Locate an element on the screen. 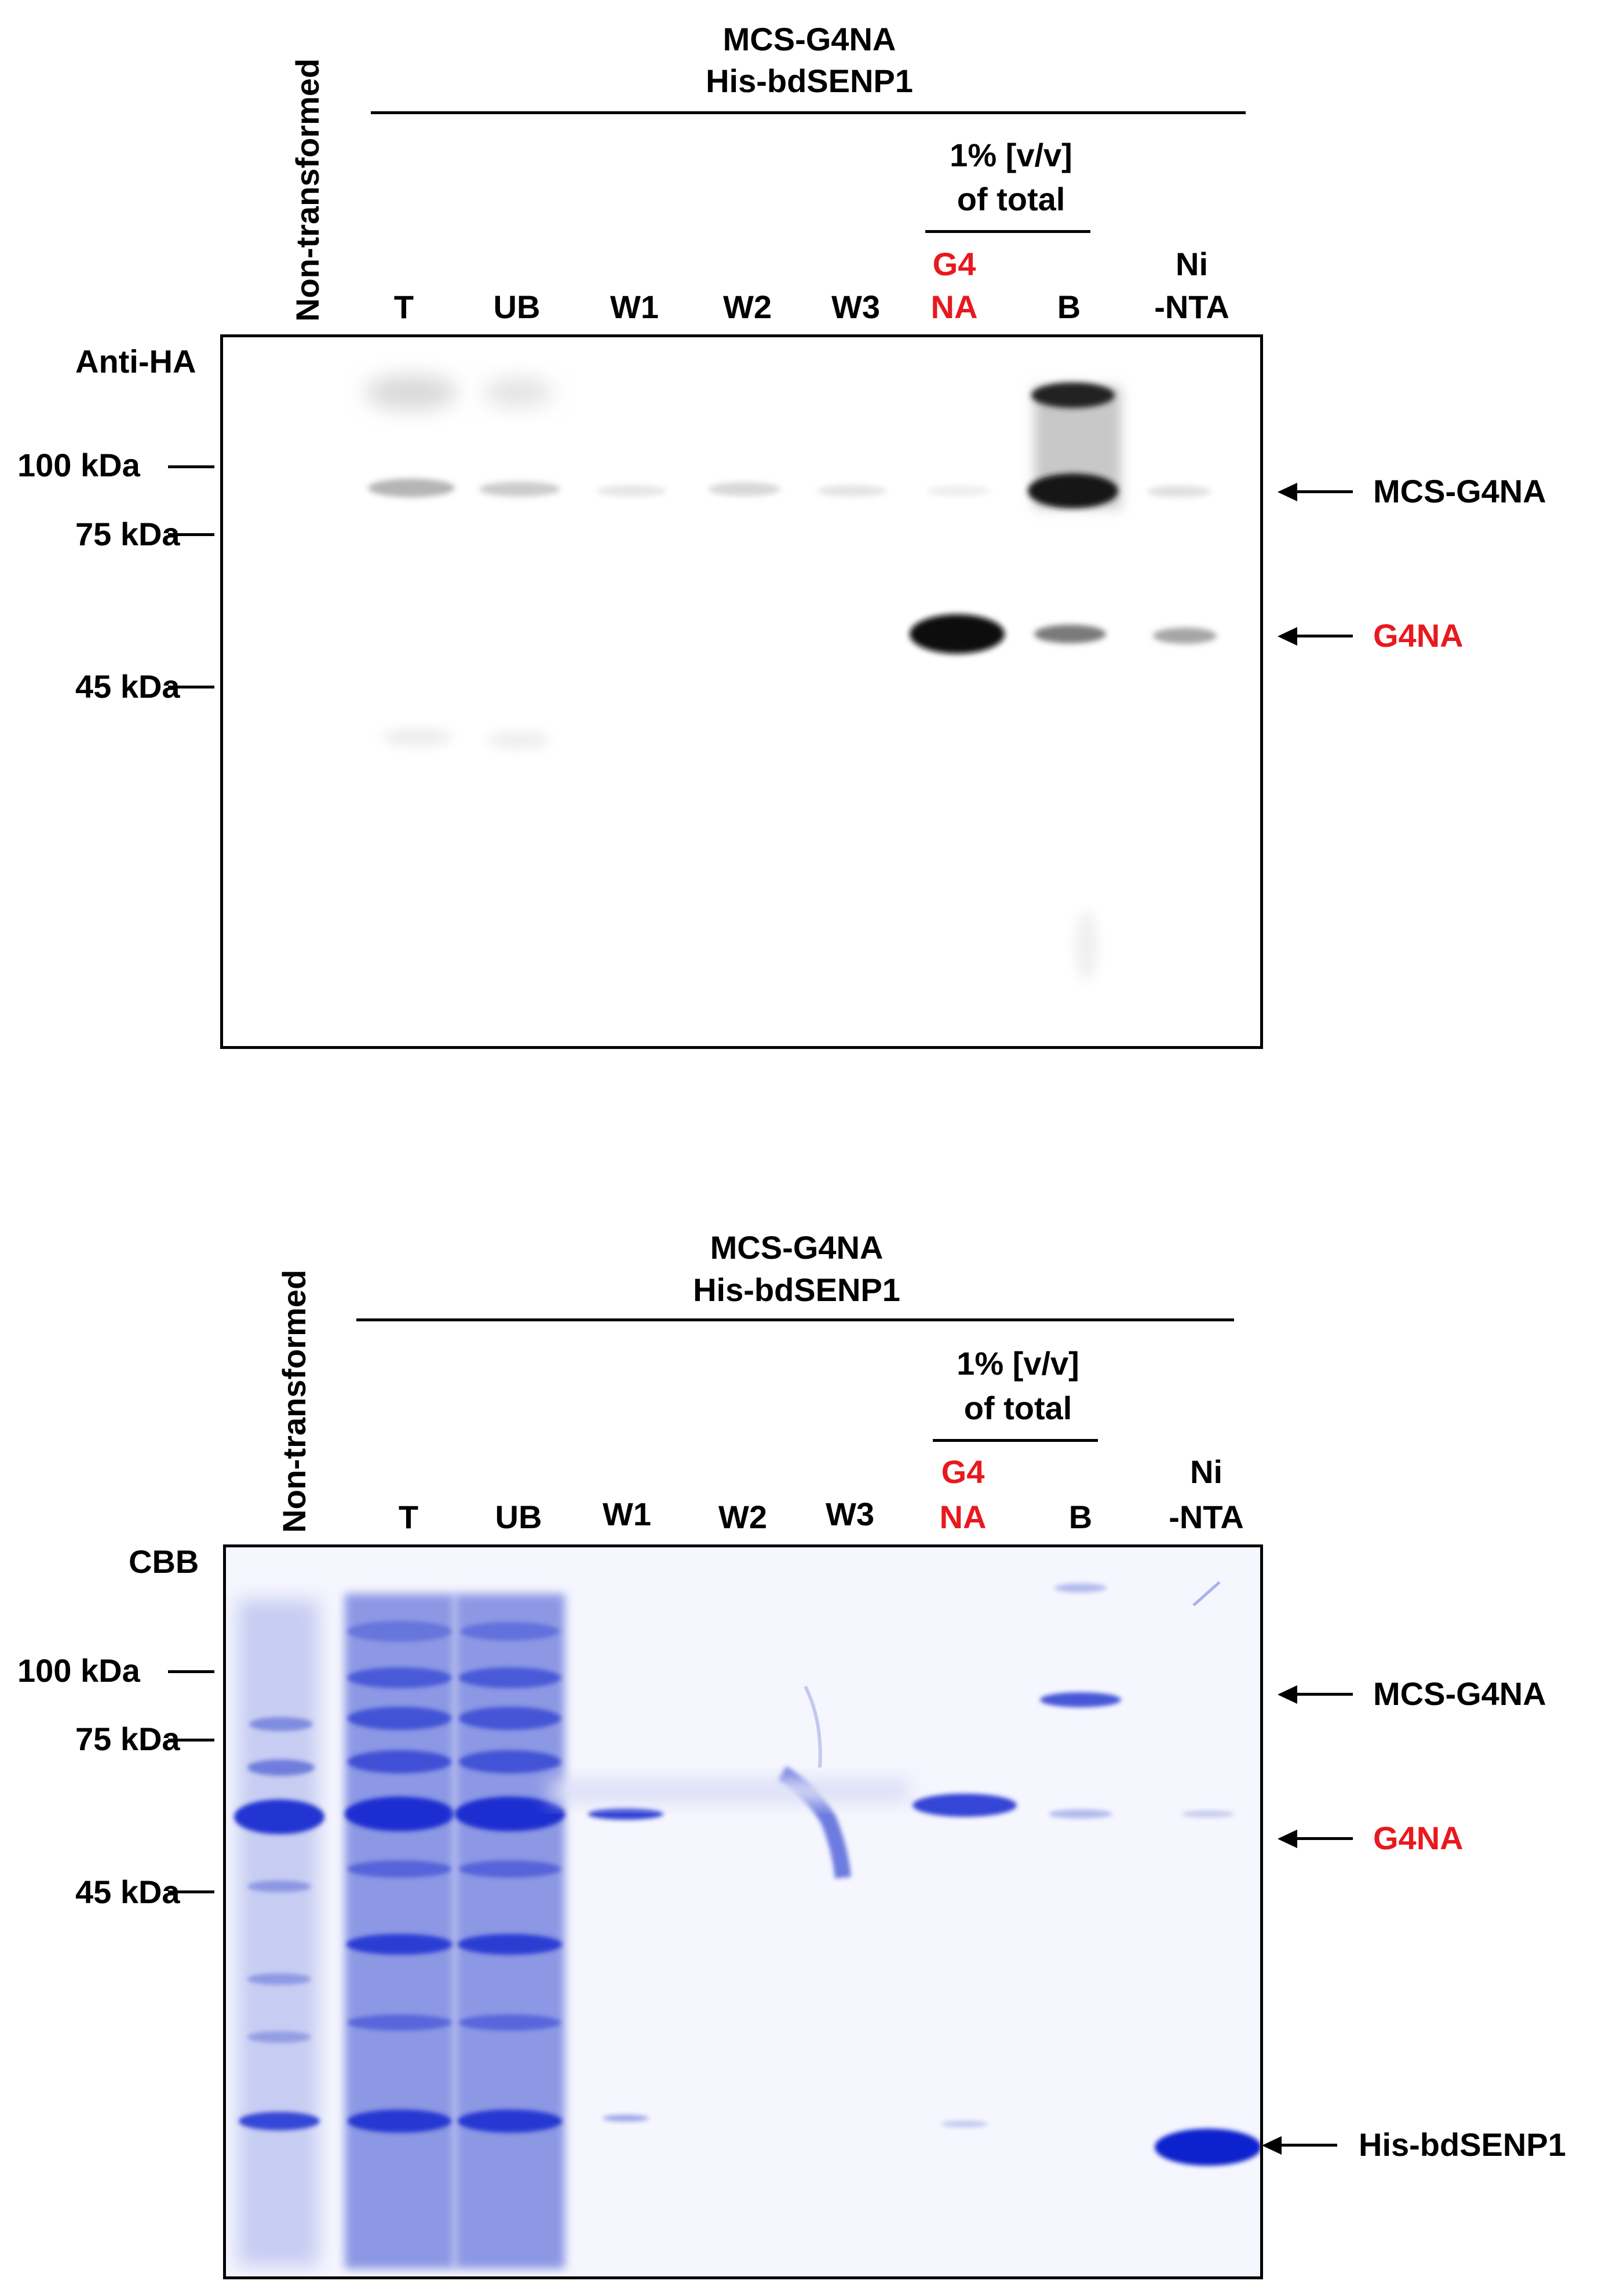  group-label-line1-2: MCS-G4NA is located at coordinates (797, 1248).